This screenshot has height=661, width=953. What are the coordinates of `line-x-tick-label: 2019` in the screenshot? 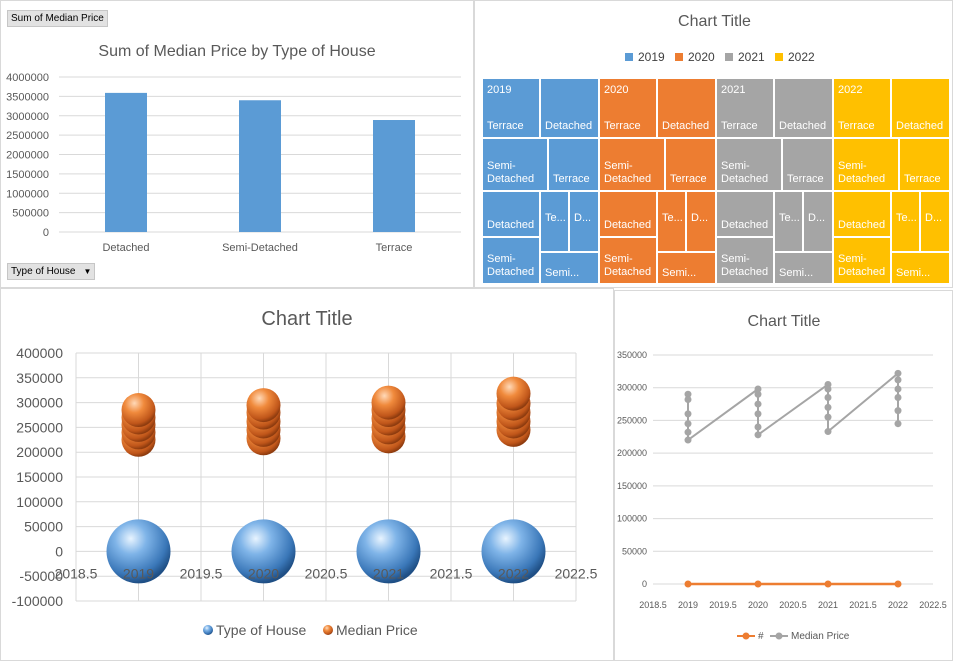 It's located at (688, 605).